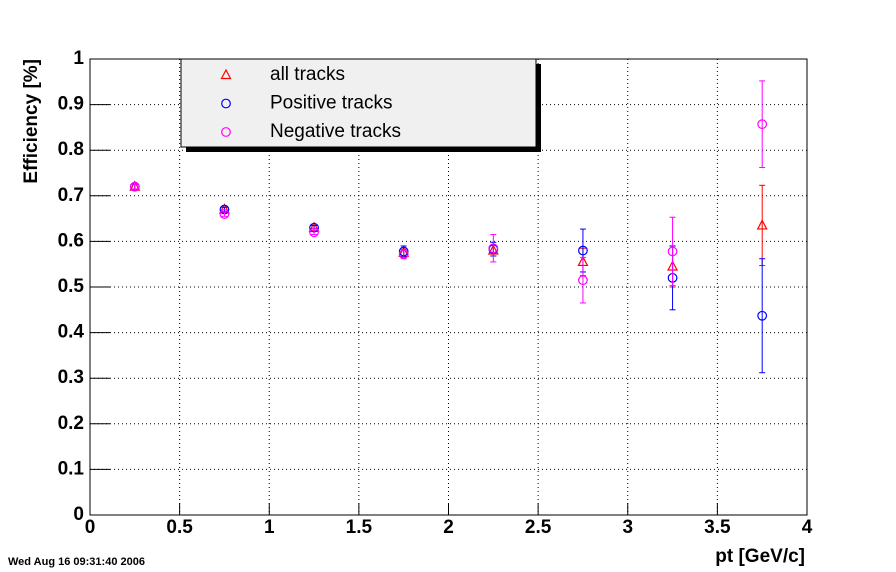 This screenshot has width=896, height=572. I want to click on y-tick-label: 0.8, so click(71, 149).